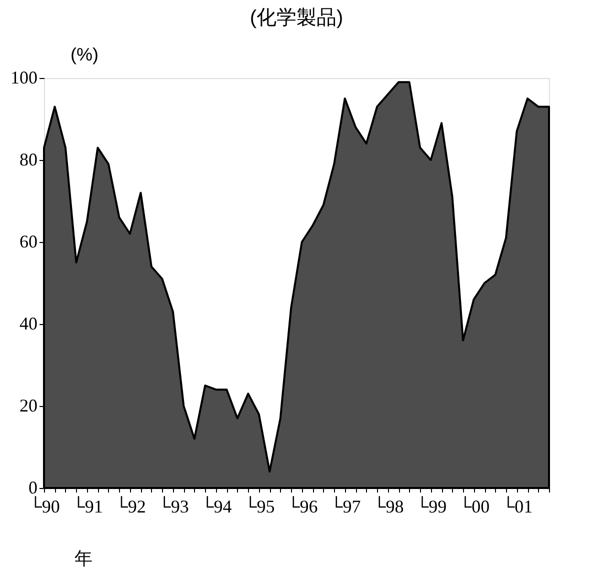 This screenshot has width=595, height=569. I want to click on y-tick-label: 40, so click(29, 324).